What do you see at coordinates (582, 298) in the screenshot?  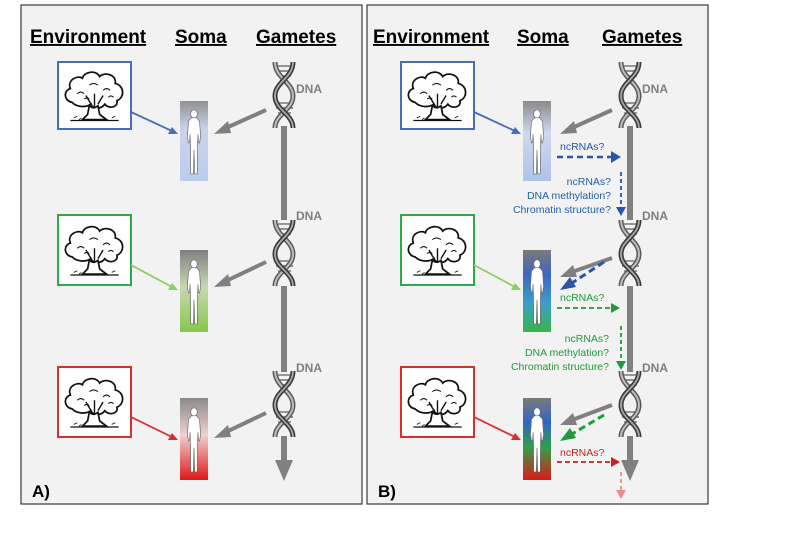 I see `ncrnas-label-green: ncRNAs?` at bounding box center [582, 298].